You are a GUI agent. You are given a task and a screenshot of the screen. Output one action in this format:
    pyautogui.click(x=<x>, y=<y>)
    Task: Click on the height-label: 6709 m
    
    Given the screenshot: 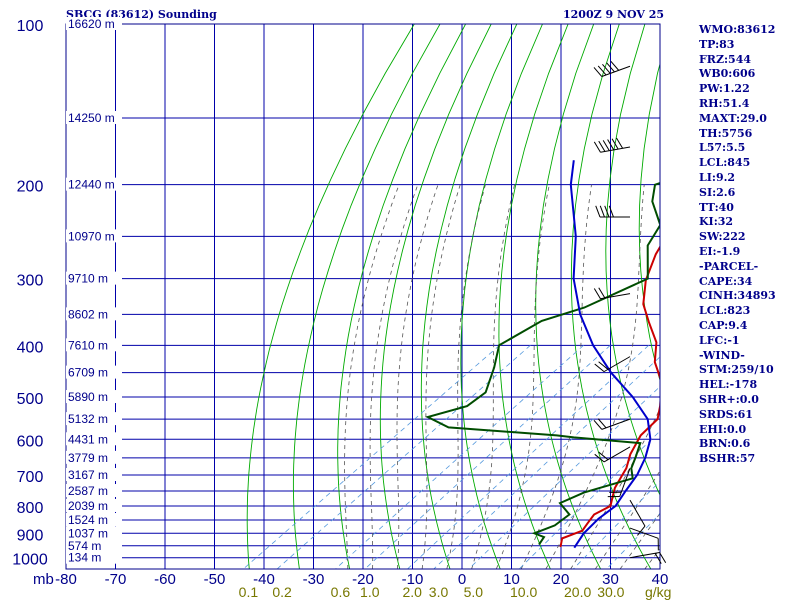 What is the action you would take?
    pyautogui.click(x=88, y=373)
    